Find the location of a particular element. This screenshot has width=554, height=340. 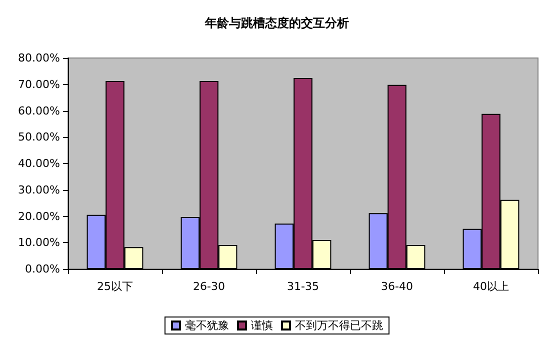

chart-title: 年龄与跳槽态度的交互分析 is located at coordinates (276, 23).